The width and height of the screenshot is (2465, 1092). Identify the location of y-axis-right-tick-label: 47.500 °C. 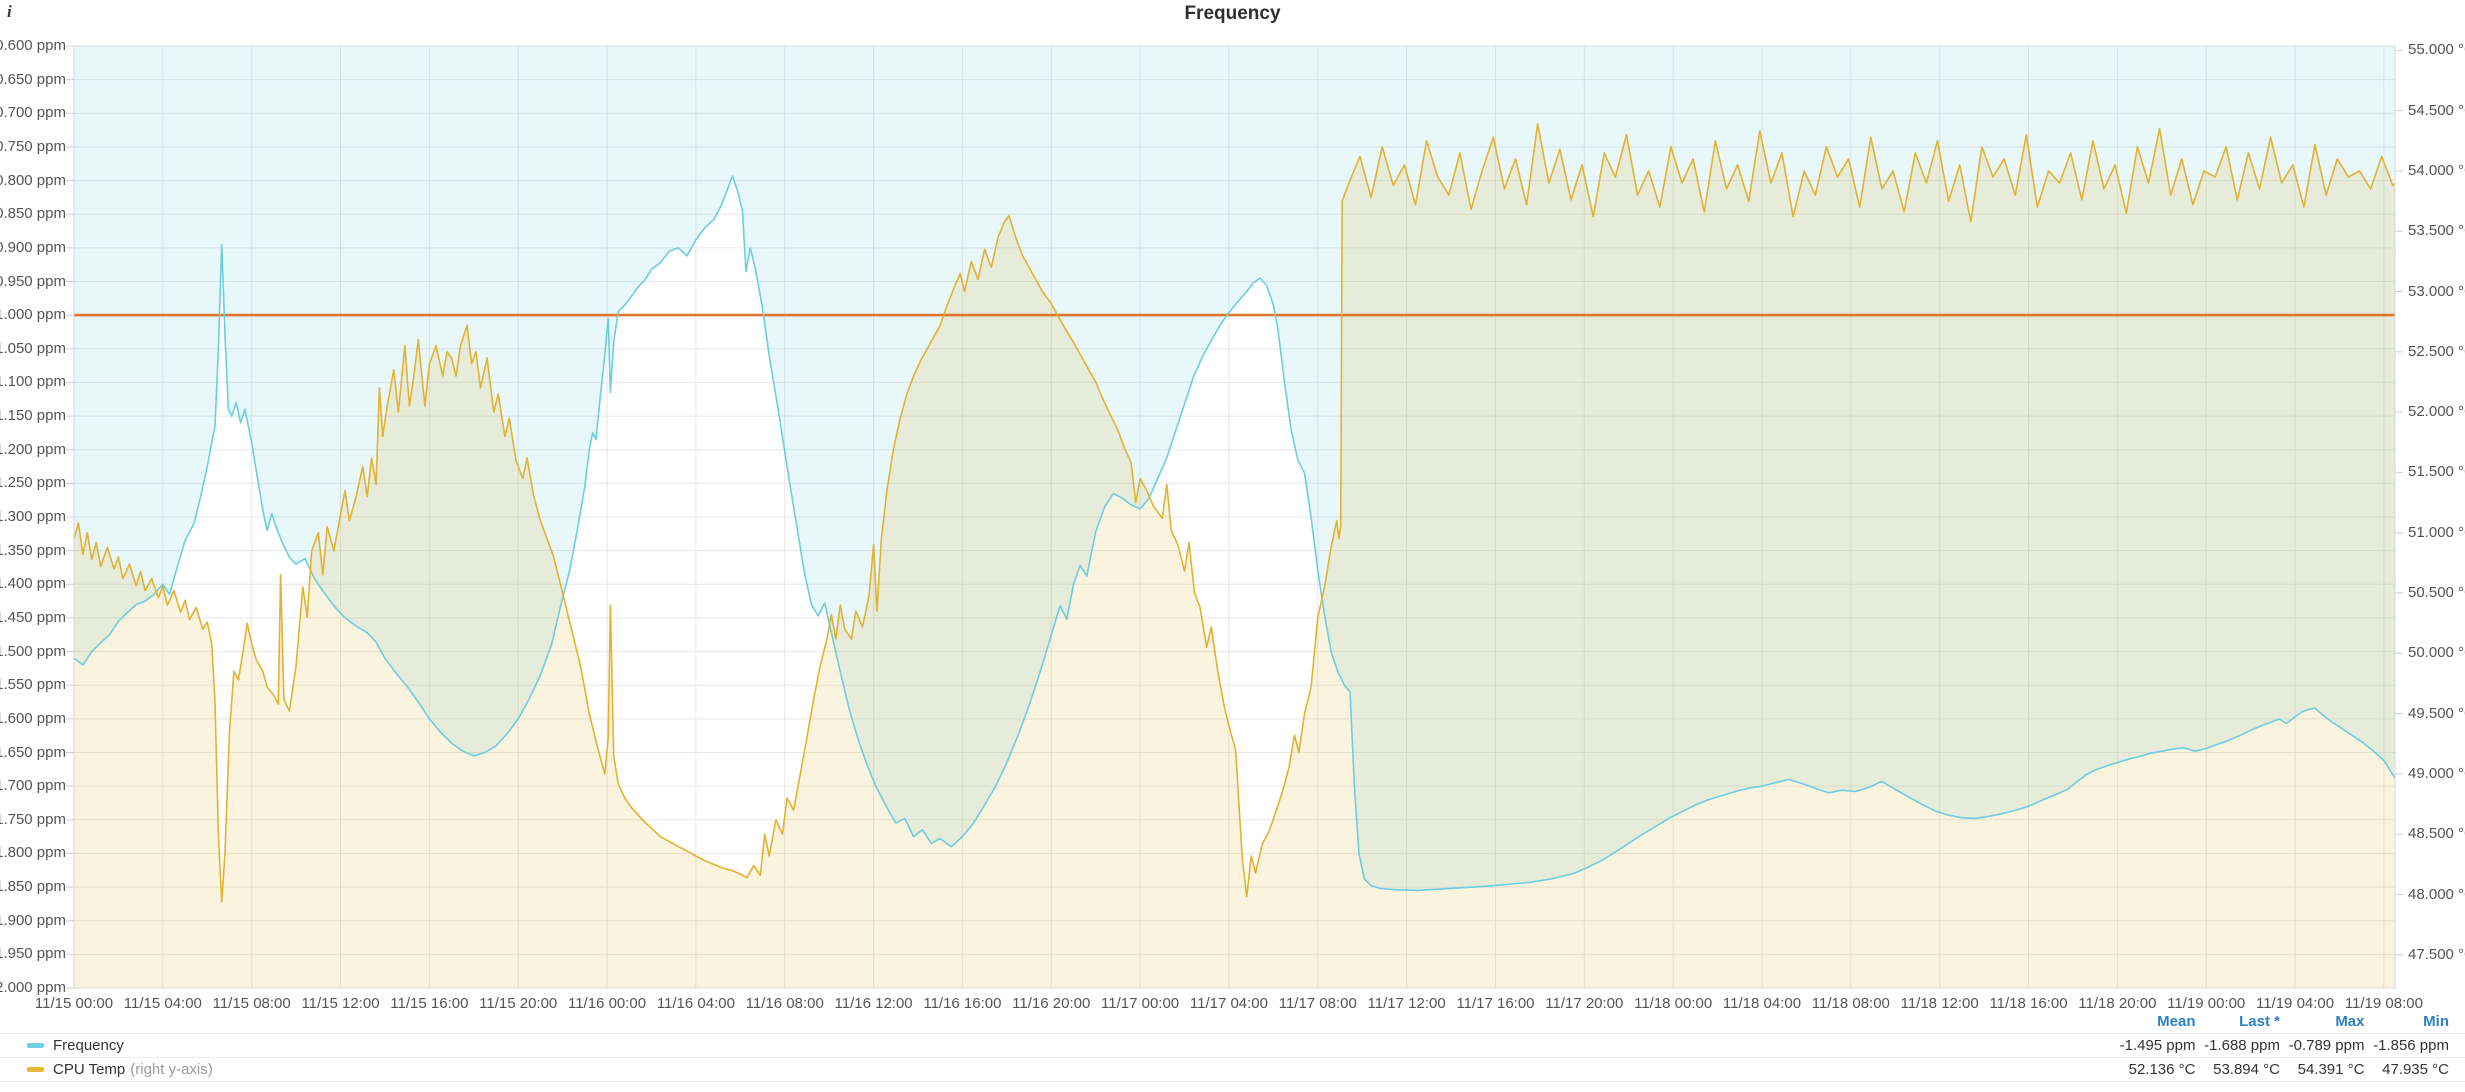
(2436, 954).